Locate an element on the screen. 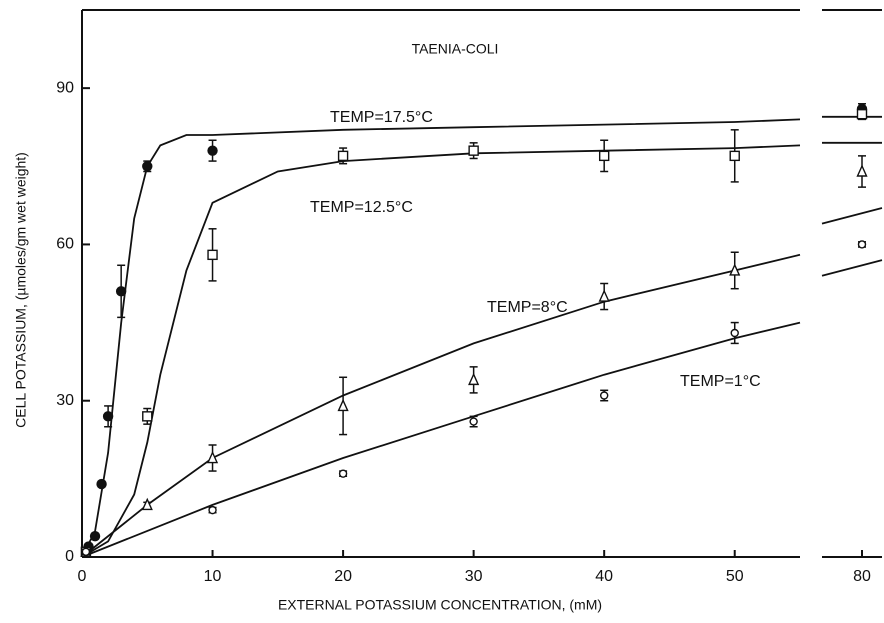  x-tick-label: 80 is located at coordinates (862, 576).